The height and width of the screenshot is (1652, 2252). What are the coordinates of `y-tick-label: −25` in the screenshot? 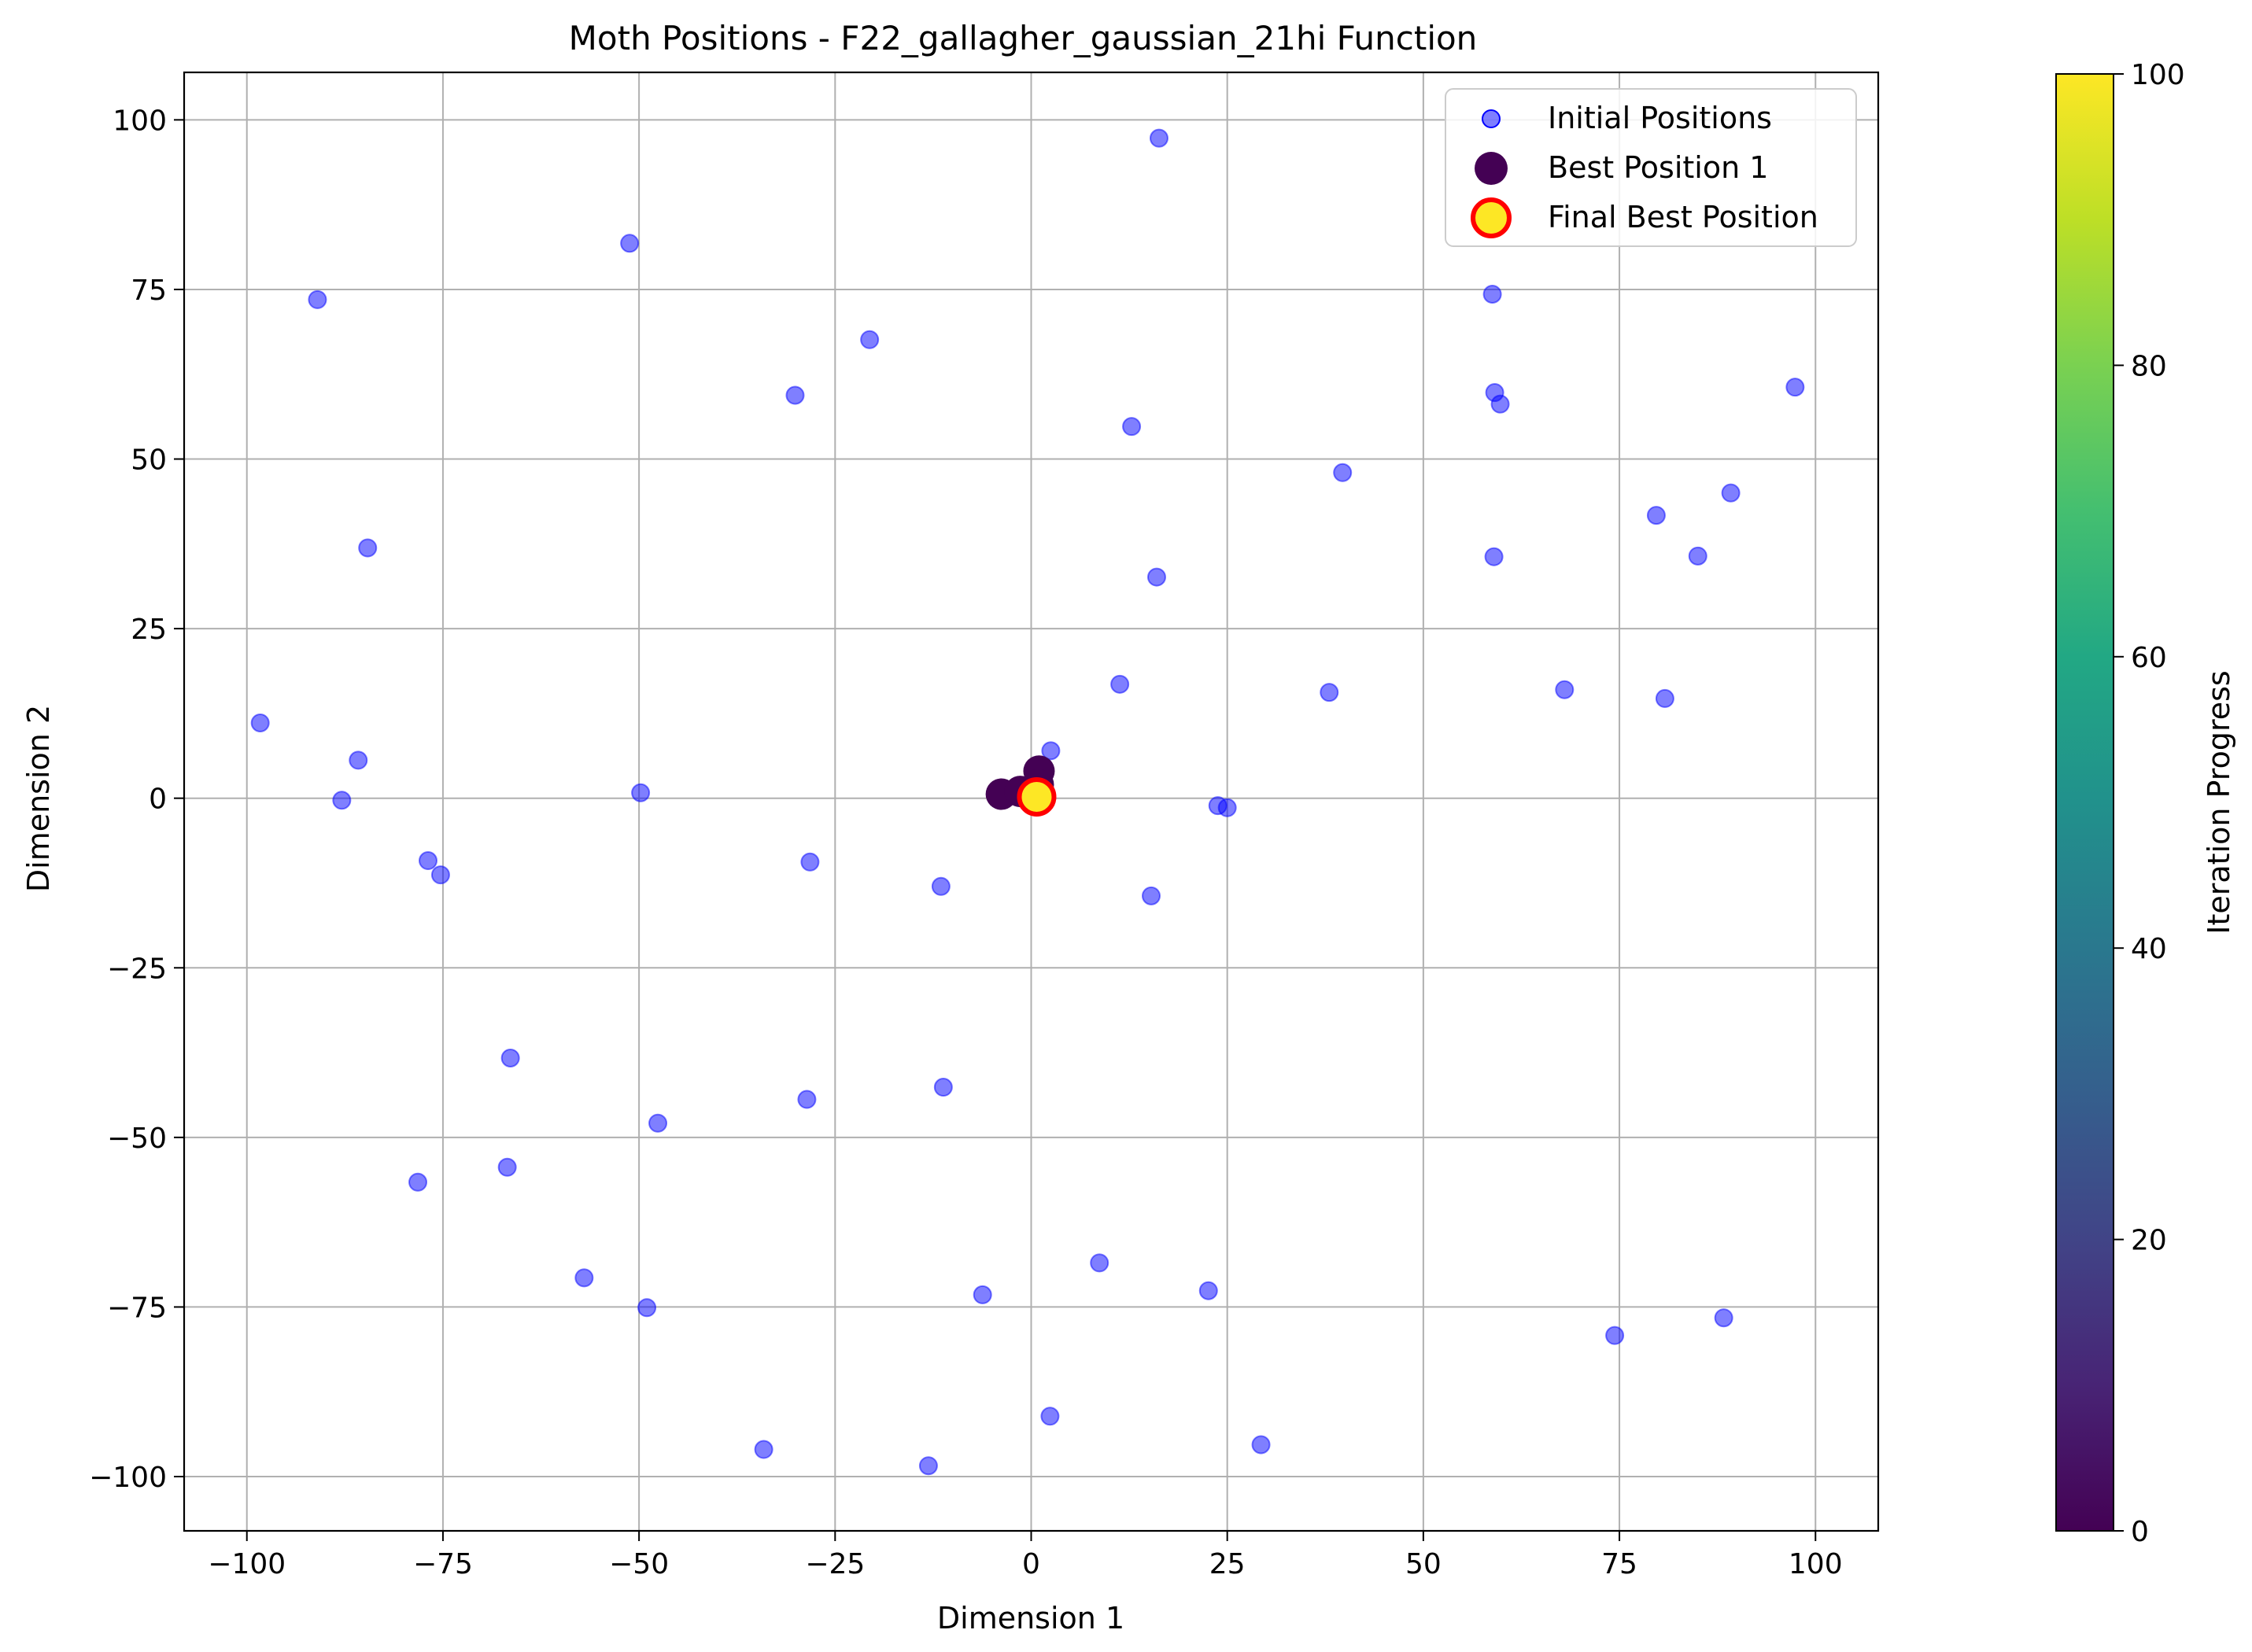 It's located at (137, 969).